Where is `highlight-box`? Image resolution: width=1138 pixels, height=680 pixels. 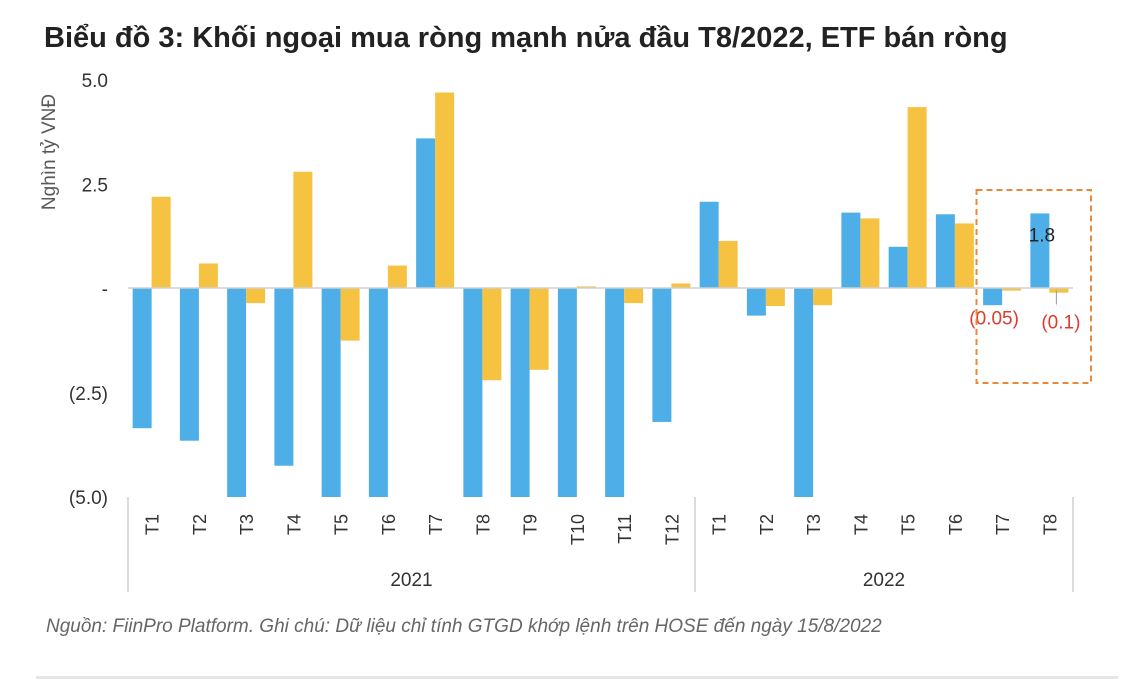
highlight-box is located at coordinates (1033, 286).